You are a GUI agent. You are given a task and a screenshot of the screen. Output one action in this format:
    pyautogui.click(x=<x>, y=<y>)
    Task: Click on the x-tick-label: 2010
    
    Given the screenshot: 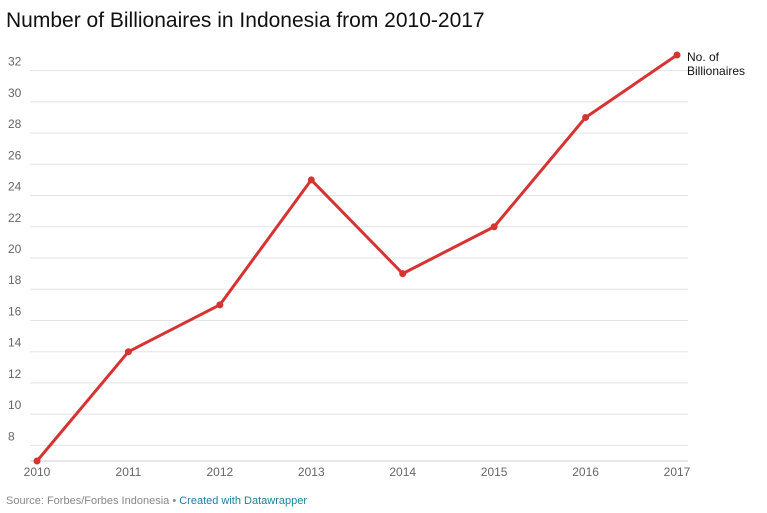 What is the action you would take?
    pyautogui.click(x=37, y=472)
    